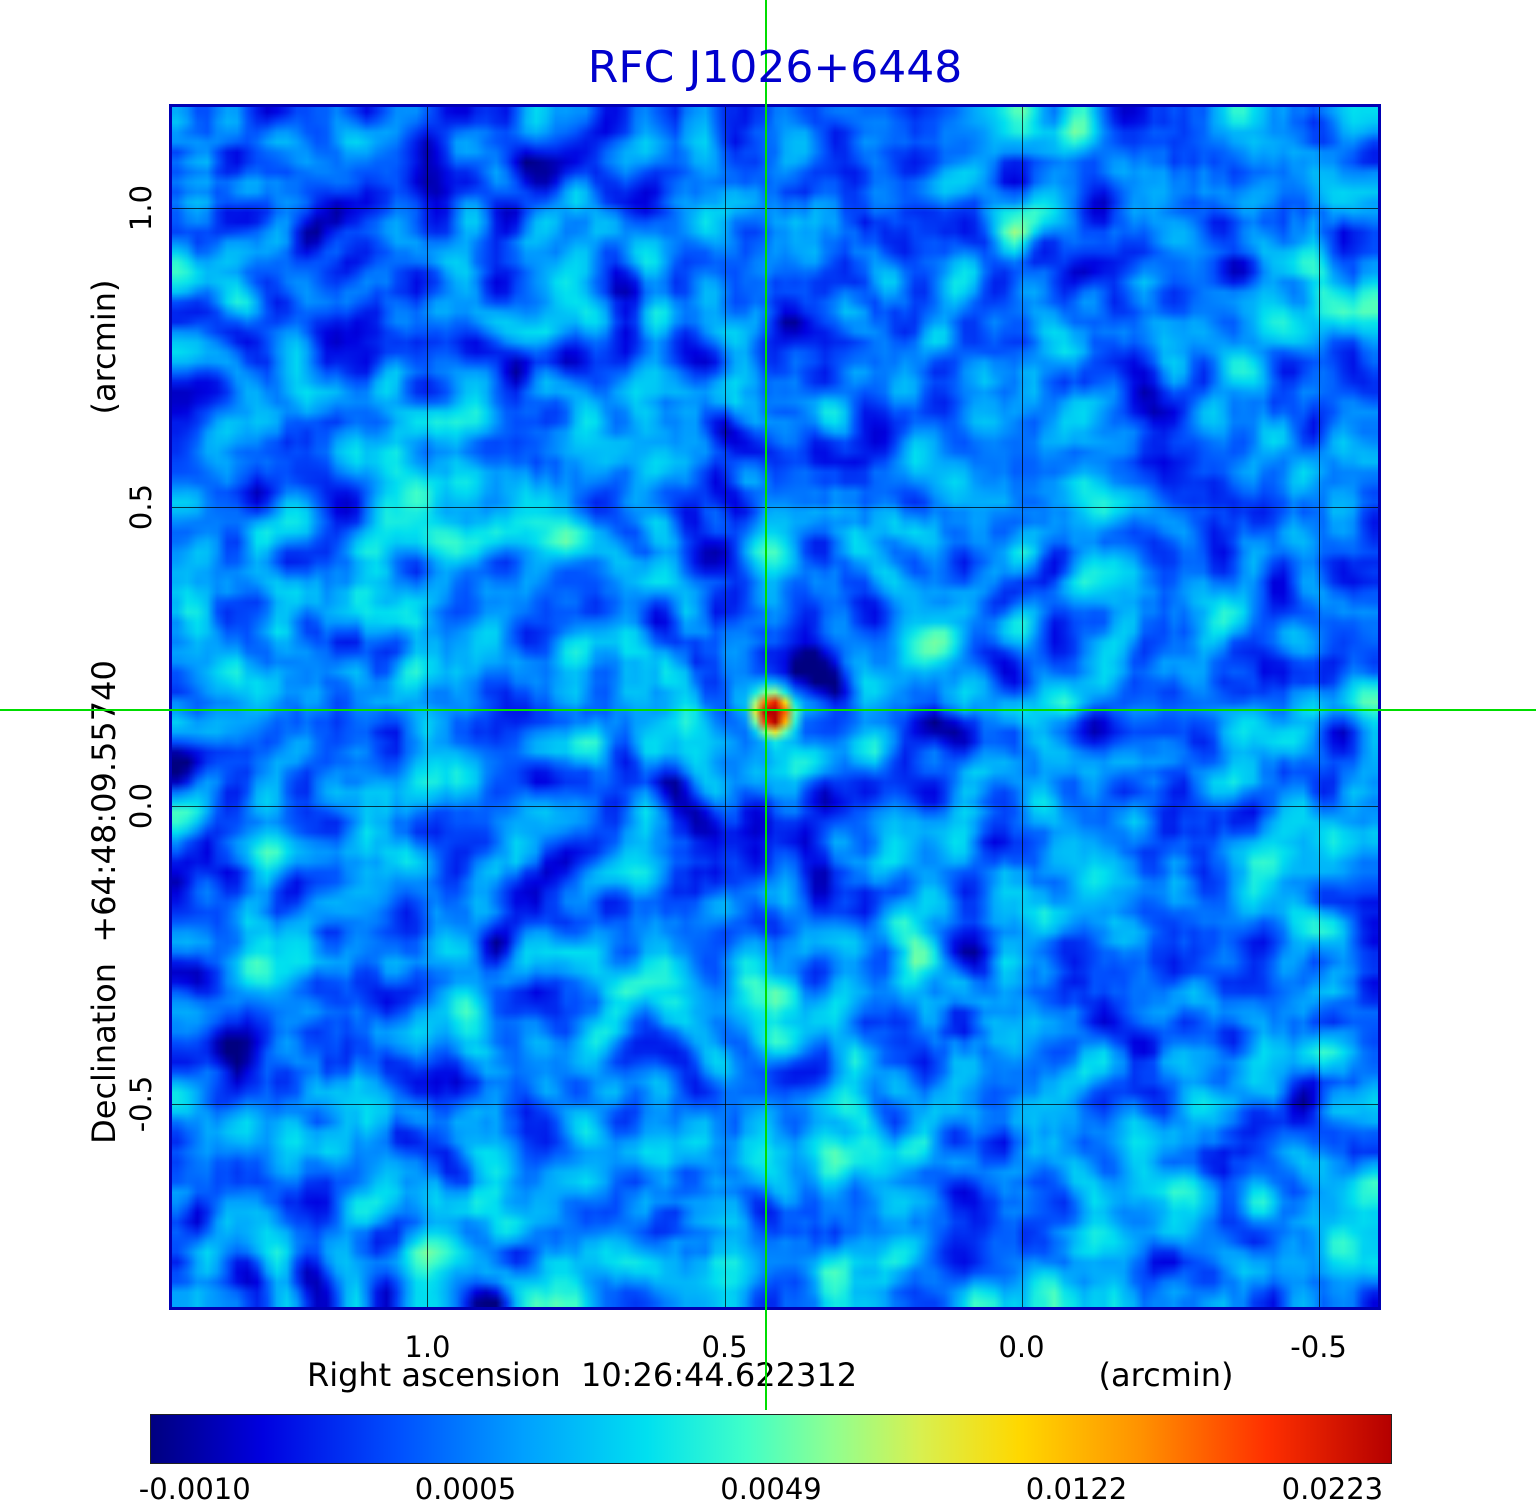 The image size is (1536, 1511). I want to click on x-tick-label: -0.5, so click(1318, 1347).